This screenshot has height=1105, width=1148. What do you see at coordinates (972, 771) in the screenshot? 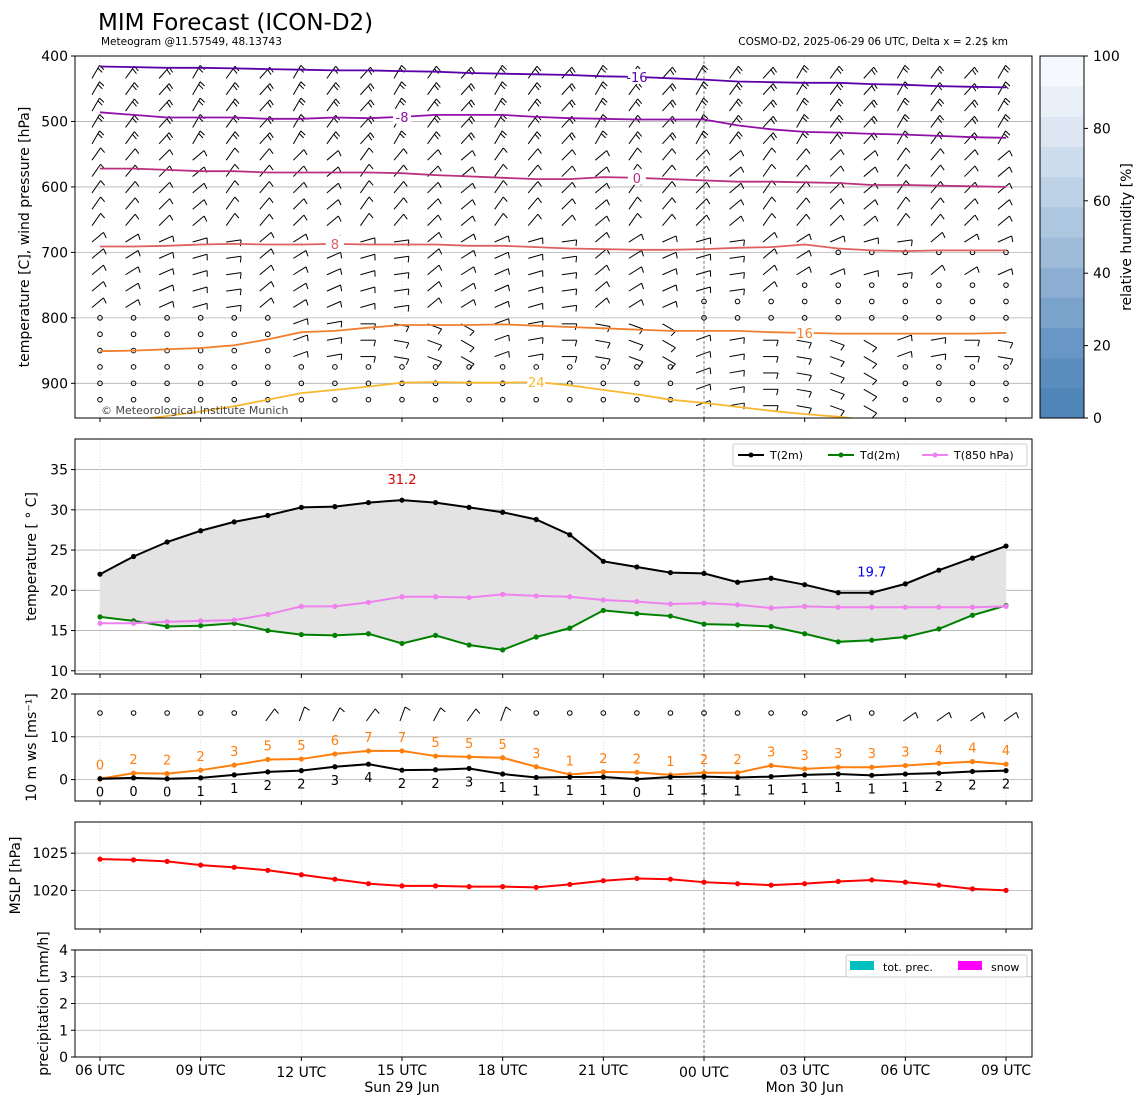
I see `point-speed` at bounding box center [972, 771].